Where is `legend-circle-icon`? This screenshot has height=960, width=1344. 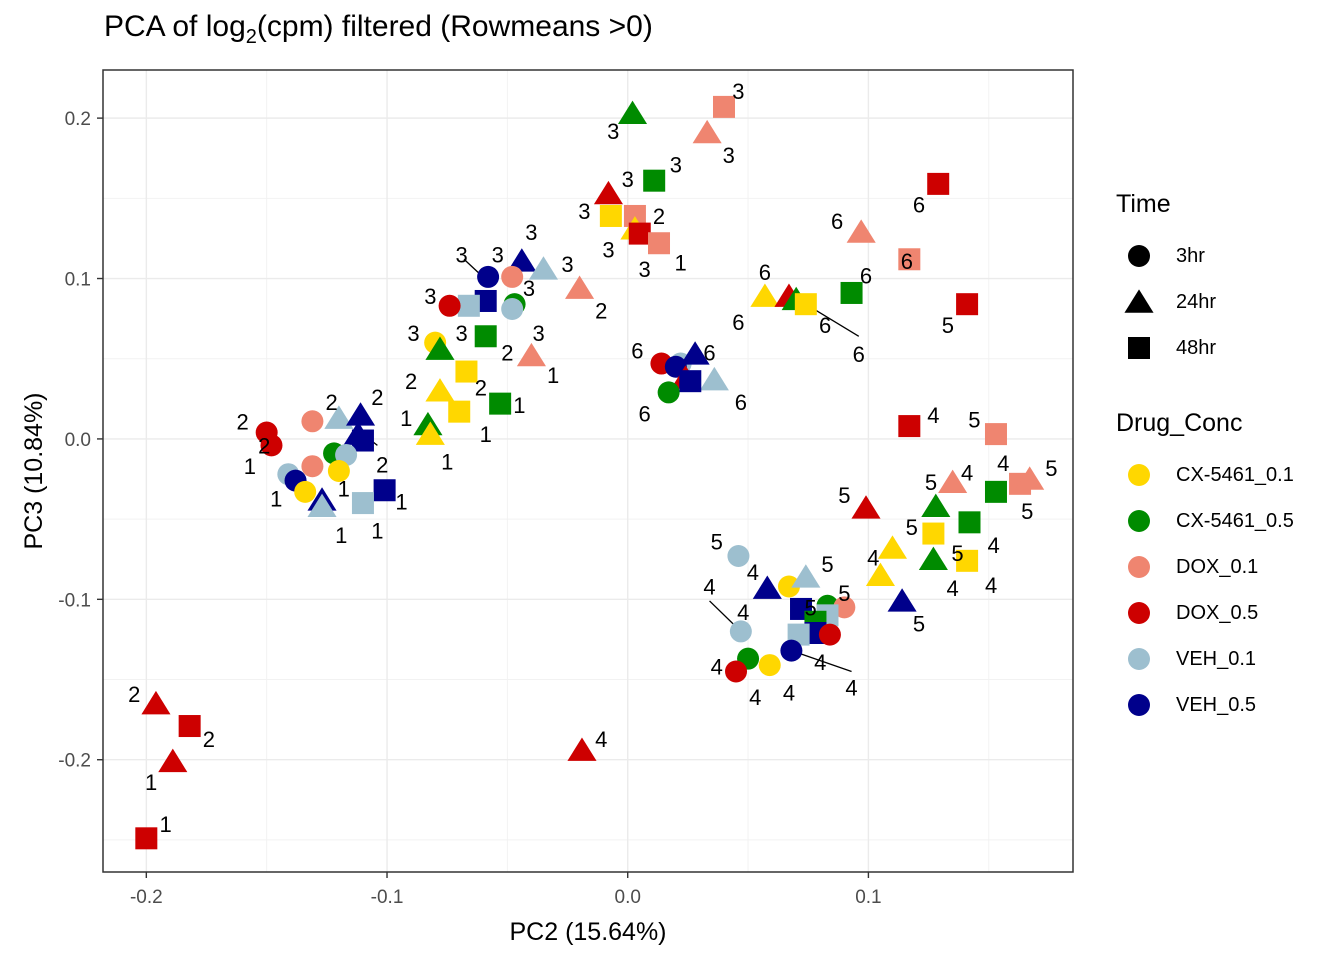 legend-circle-icon is located at coordinates (1139, 659).